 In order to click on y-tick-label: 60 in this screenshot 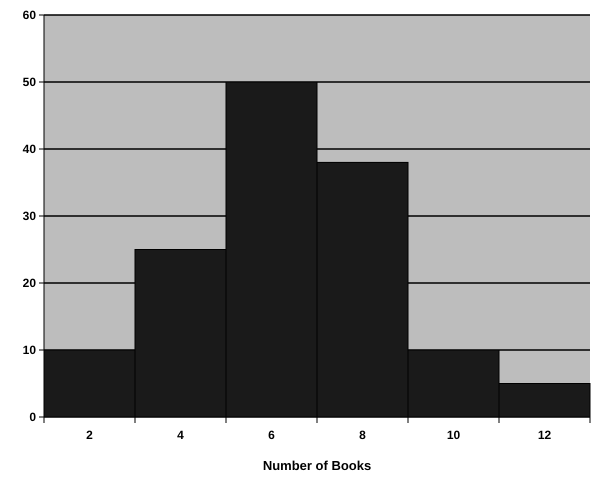, I will do `click(29, 15)`.